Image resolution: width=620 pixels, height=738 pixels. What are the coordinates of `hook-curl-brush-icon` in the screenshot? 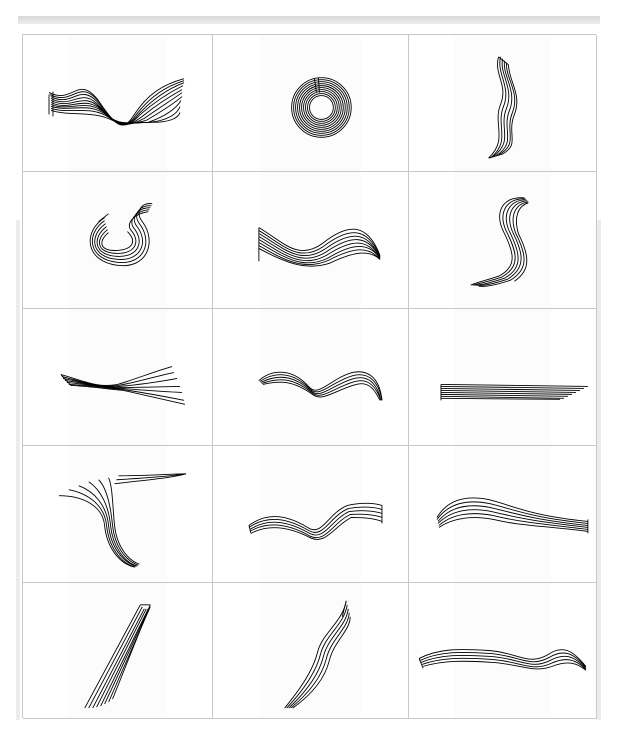 It's located at (121, 235).